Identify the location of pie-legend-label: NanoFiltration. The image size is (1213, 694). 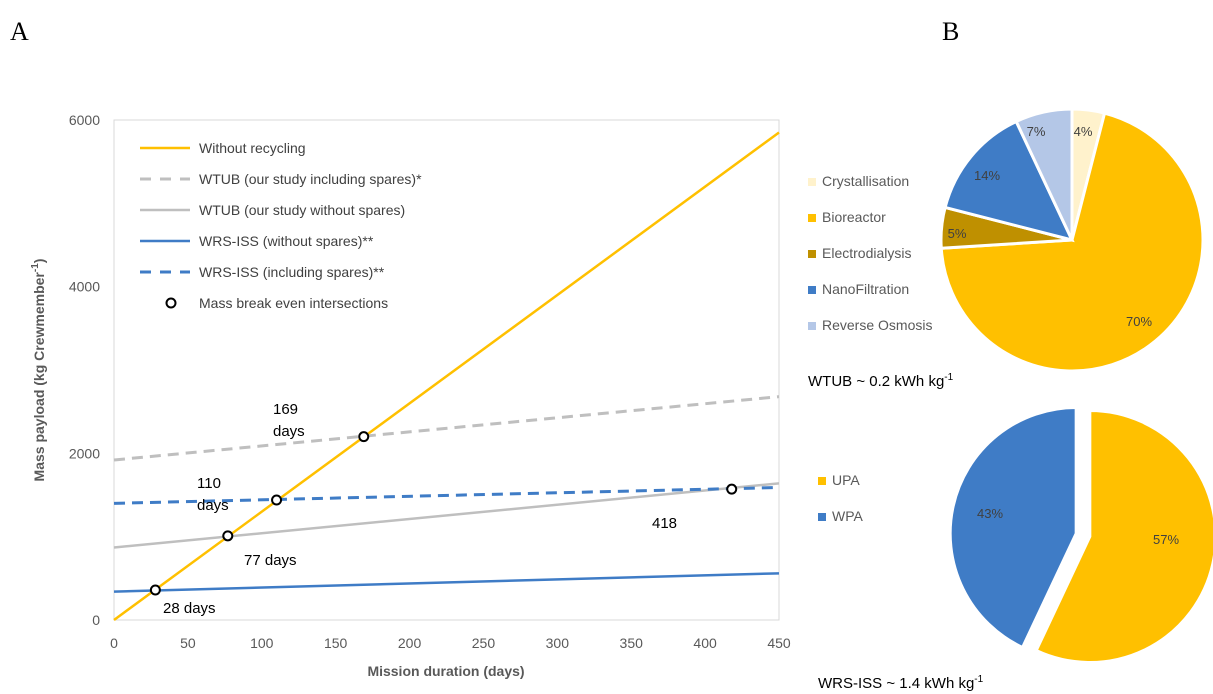
(865, 289).